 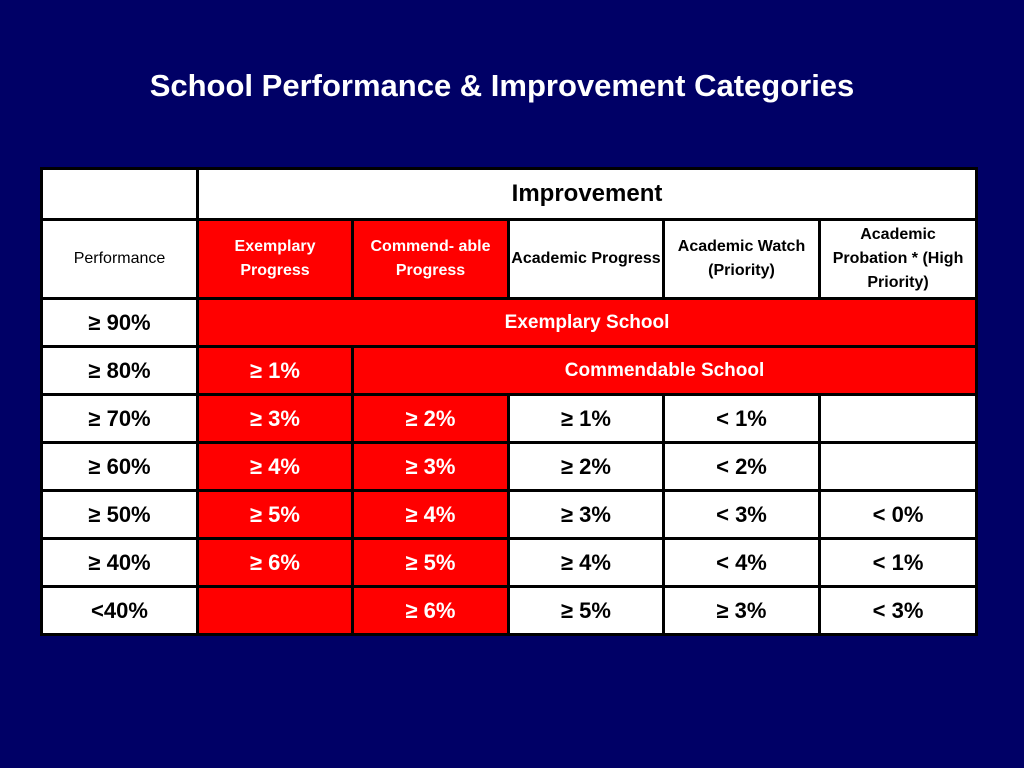 What do you see at coordinates (430, 259) in the screenshot?
I see `column-header-commendable-progress: Commend- able Progress` at bounding box center [430, 259].